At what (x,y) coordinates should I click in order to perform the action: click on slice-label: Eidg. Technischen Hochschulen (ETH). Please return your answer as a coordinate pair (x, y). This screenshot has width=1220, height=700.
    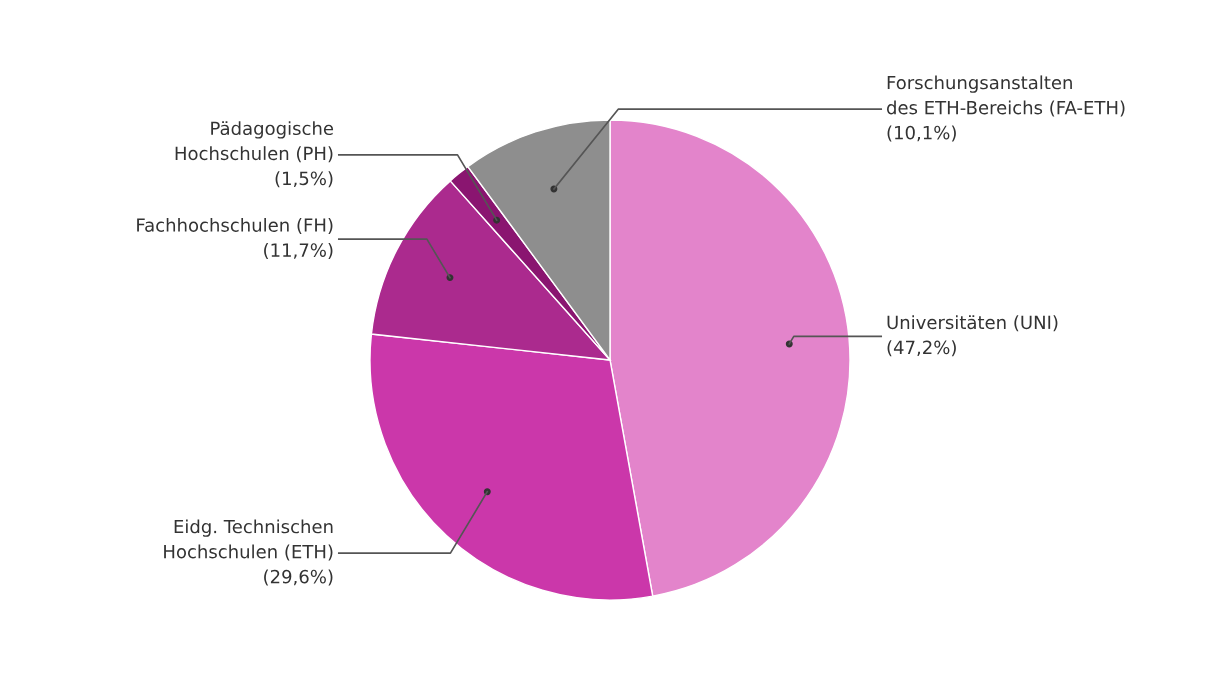
    Looking at the image, I should click on (248, 540).